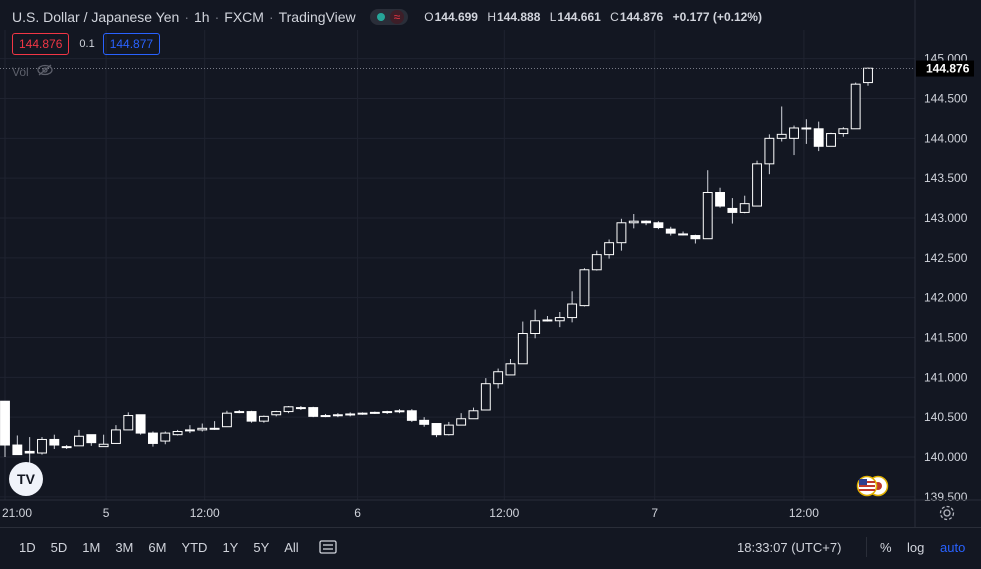 The height and width of the screenshot is (569, 981). Describe the element at coordinates (131, 44) in the screenshot. I see `buy-price-button: 144.877` at that location.